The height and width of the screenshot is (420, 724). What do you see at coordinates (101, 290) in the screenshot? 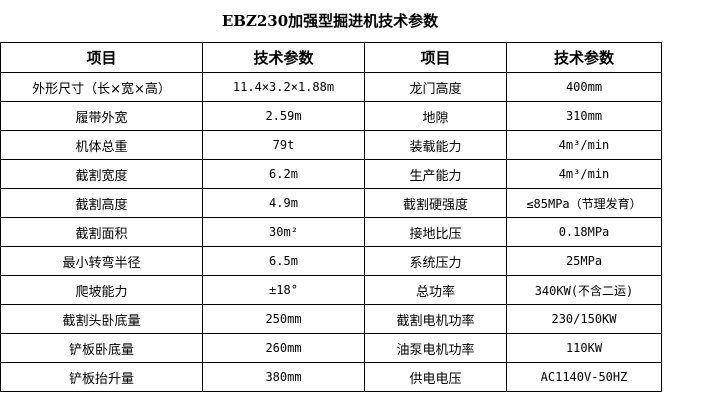
I see `item-cell: 爬坡能力` at bounding box center [101, 290].